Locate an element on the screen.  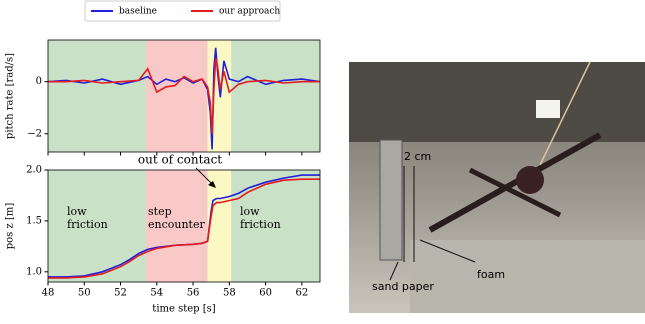
y-axis-label: pitch rate [rad/s] is located at coordinates (10, 96).